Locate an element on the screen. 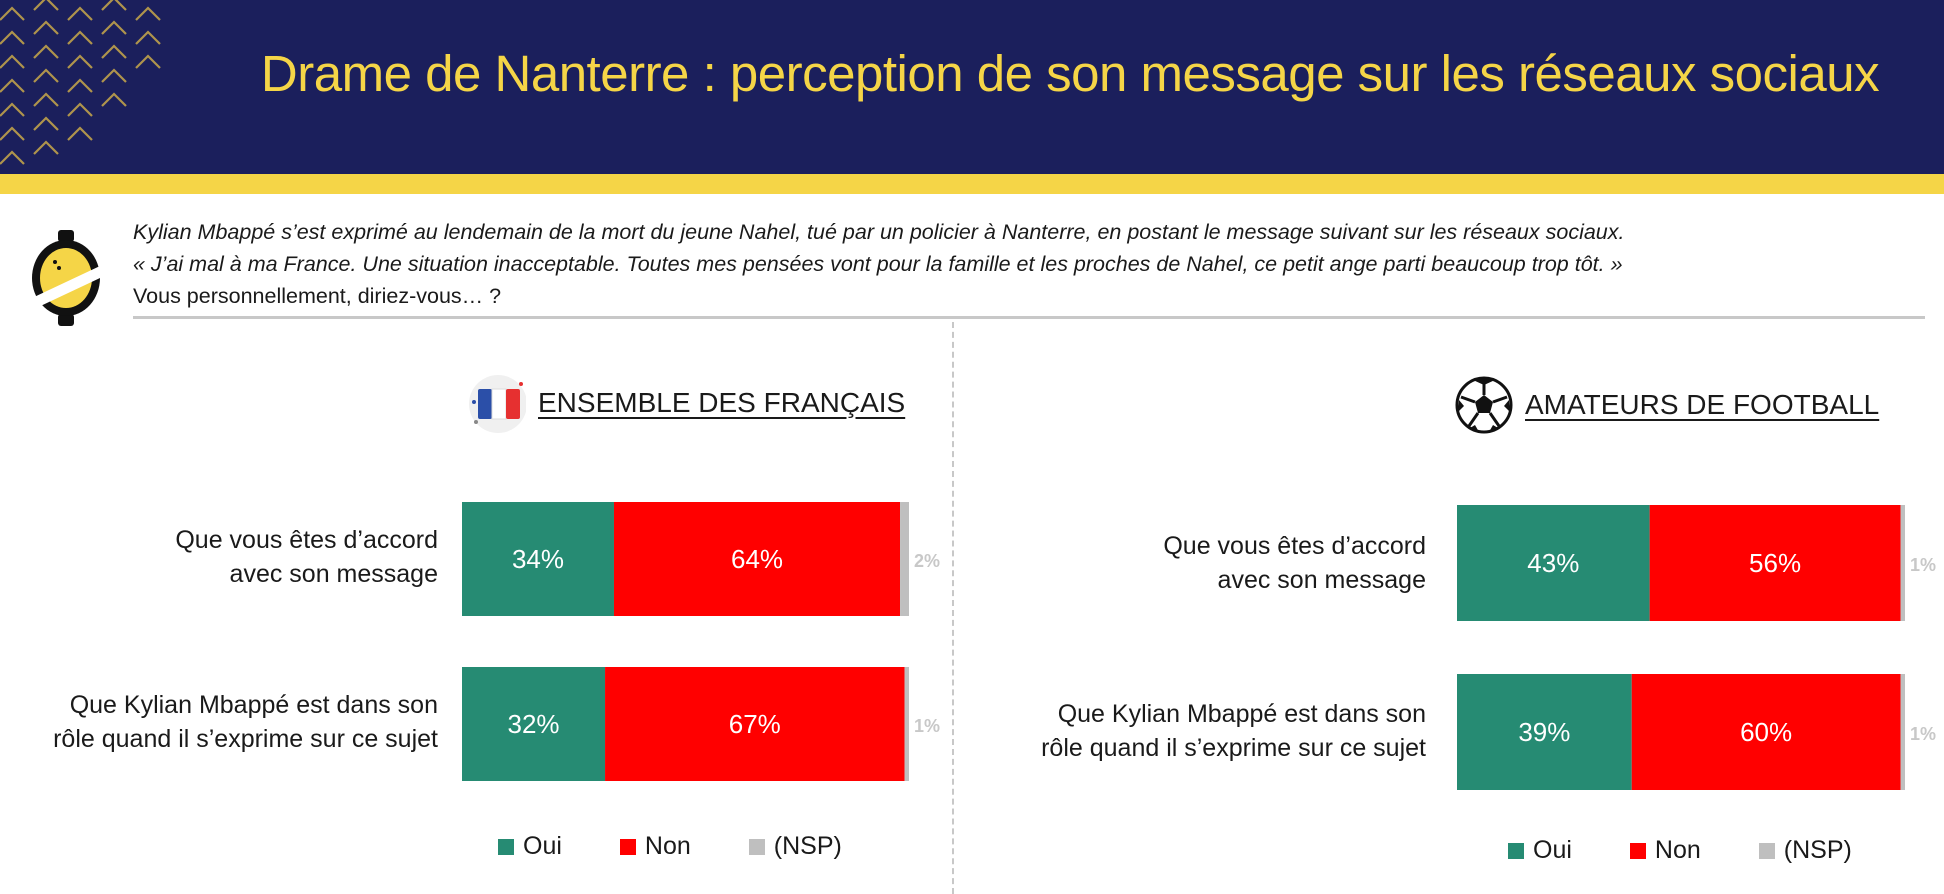  data-label: 2% is located at coordinates (927, 561).